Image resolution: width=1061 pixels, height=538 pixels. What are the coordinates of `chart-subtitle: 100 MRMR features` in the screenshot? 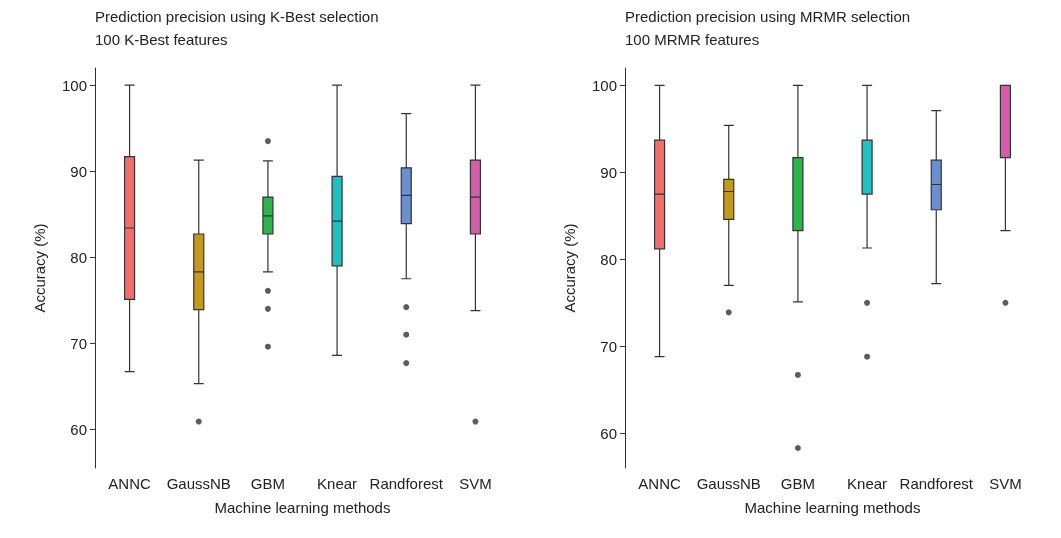 It's located at (692, 39).